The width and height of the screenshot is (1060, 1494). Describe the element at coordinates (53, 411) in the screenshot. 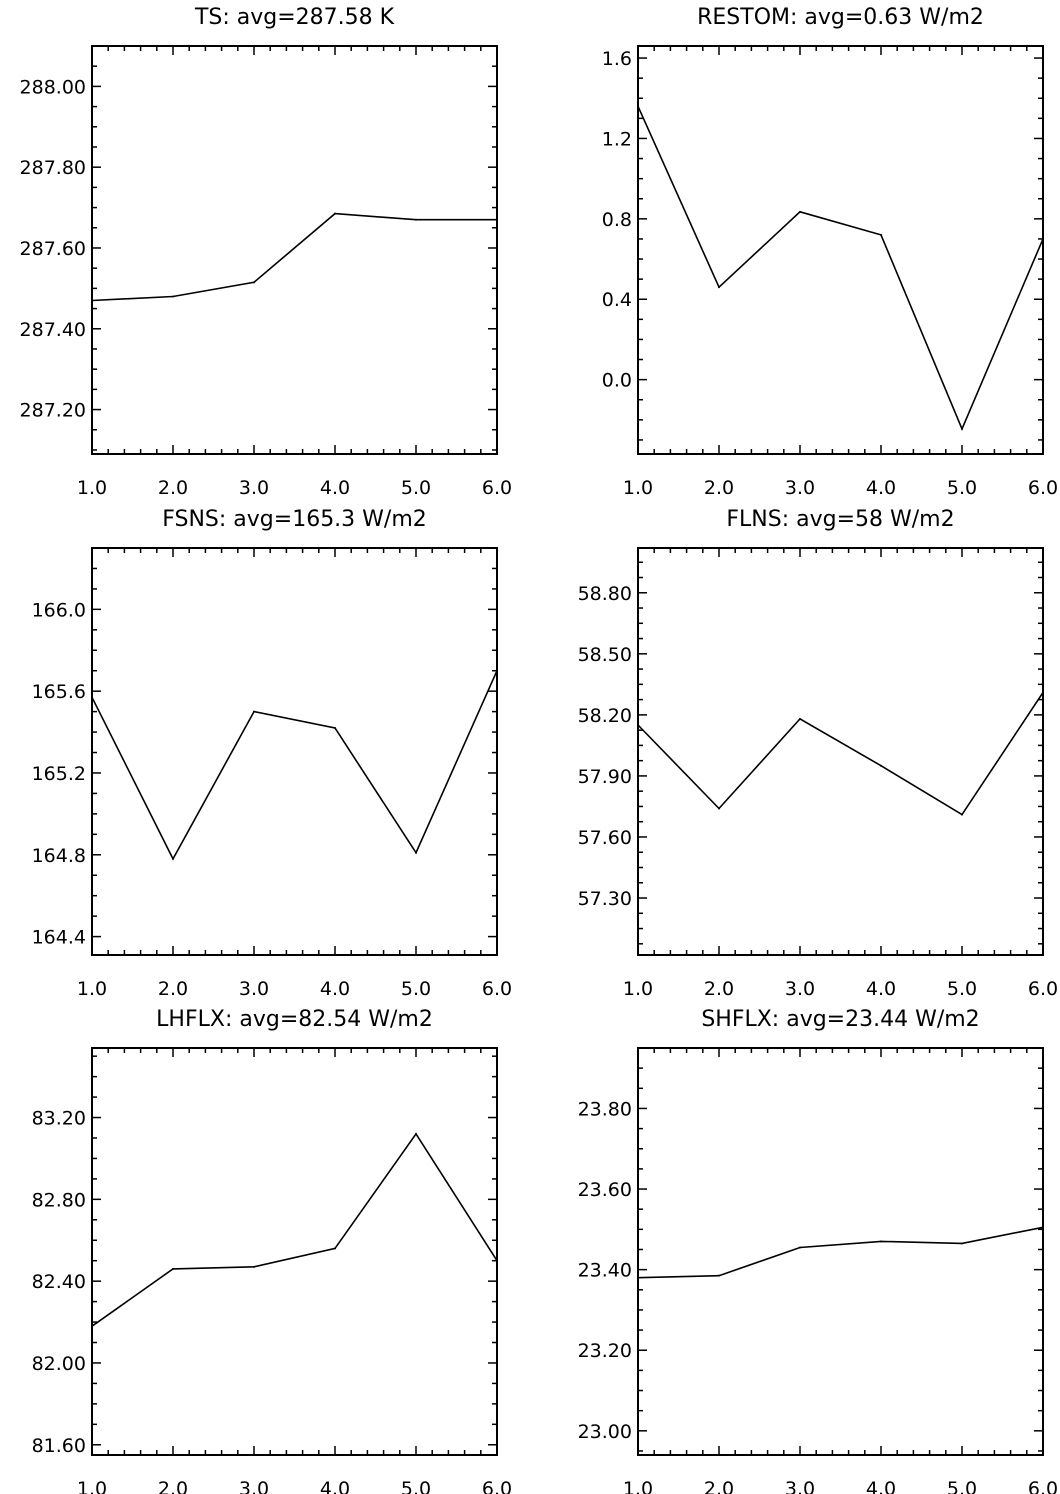

I see `y-tick-label: 287.20` at that location.